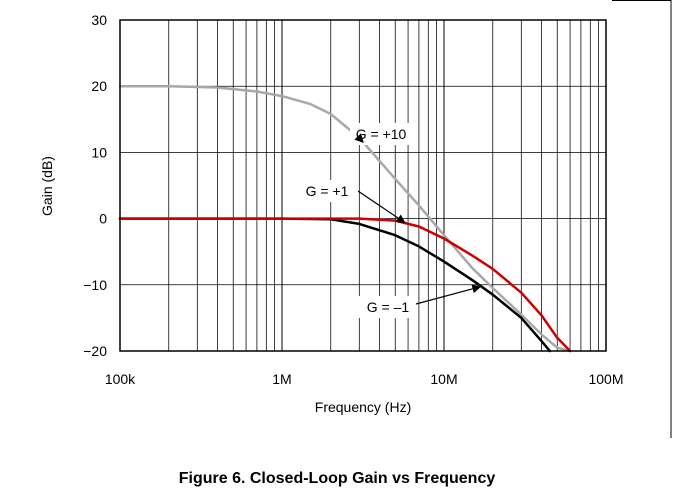  What do you see at coordinates (120, 379) in the screenshot?
I see `x-tick-label: 100k` at bounding box center [120, 379].